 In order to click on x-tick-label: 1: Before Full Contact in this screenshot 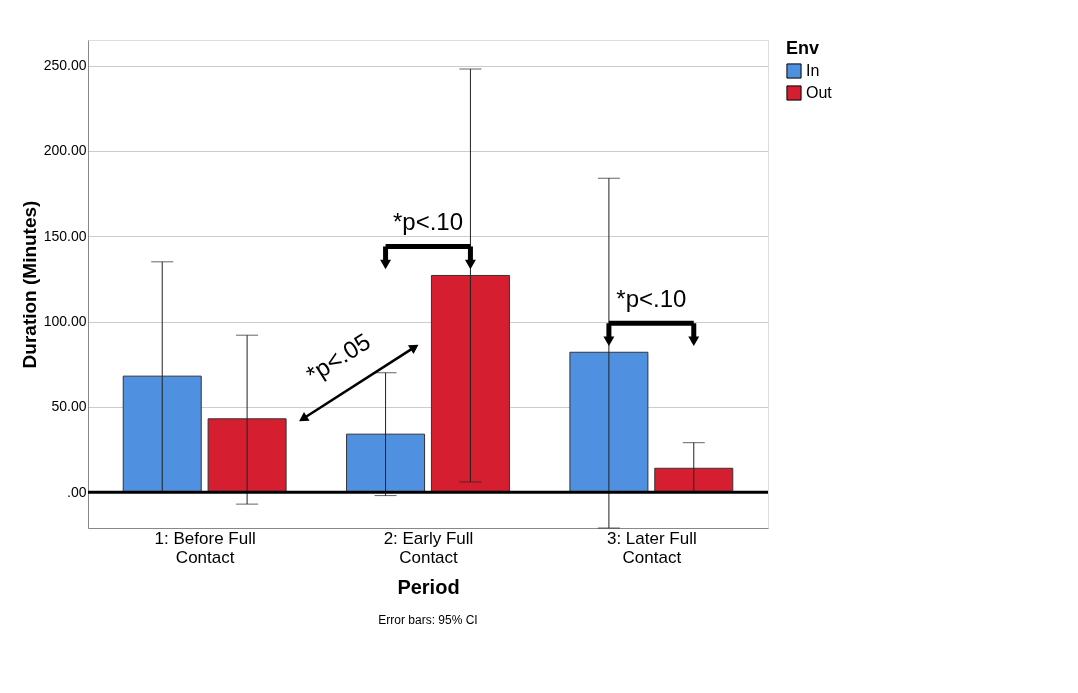, I will do `click(205, 547)`.